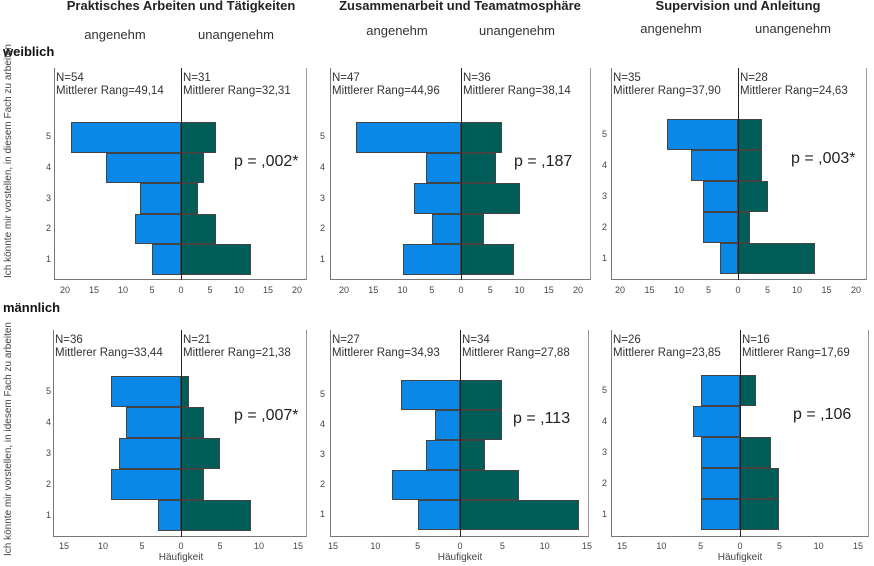  I want to click on n-right: N=34, so click(476, 340).